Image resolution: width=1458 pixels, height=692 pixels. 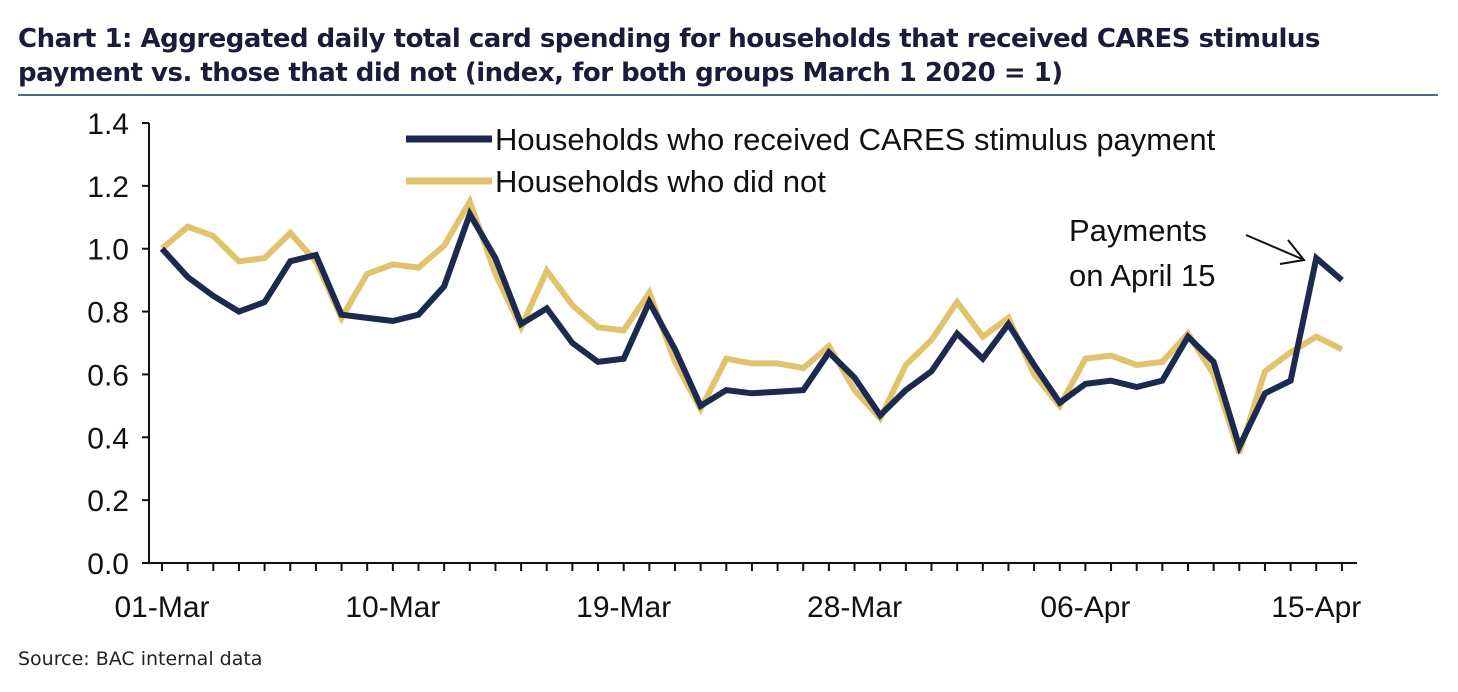 I want to click on x-tick-label: 10-Mar, so click(x=392, y=607).